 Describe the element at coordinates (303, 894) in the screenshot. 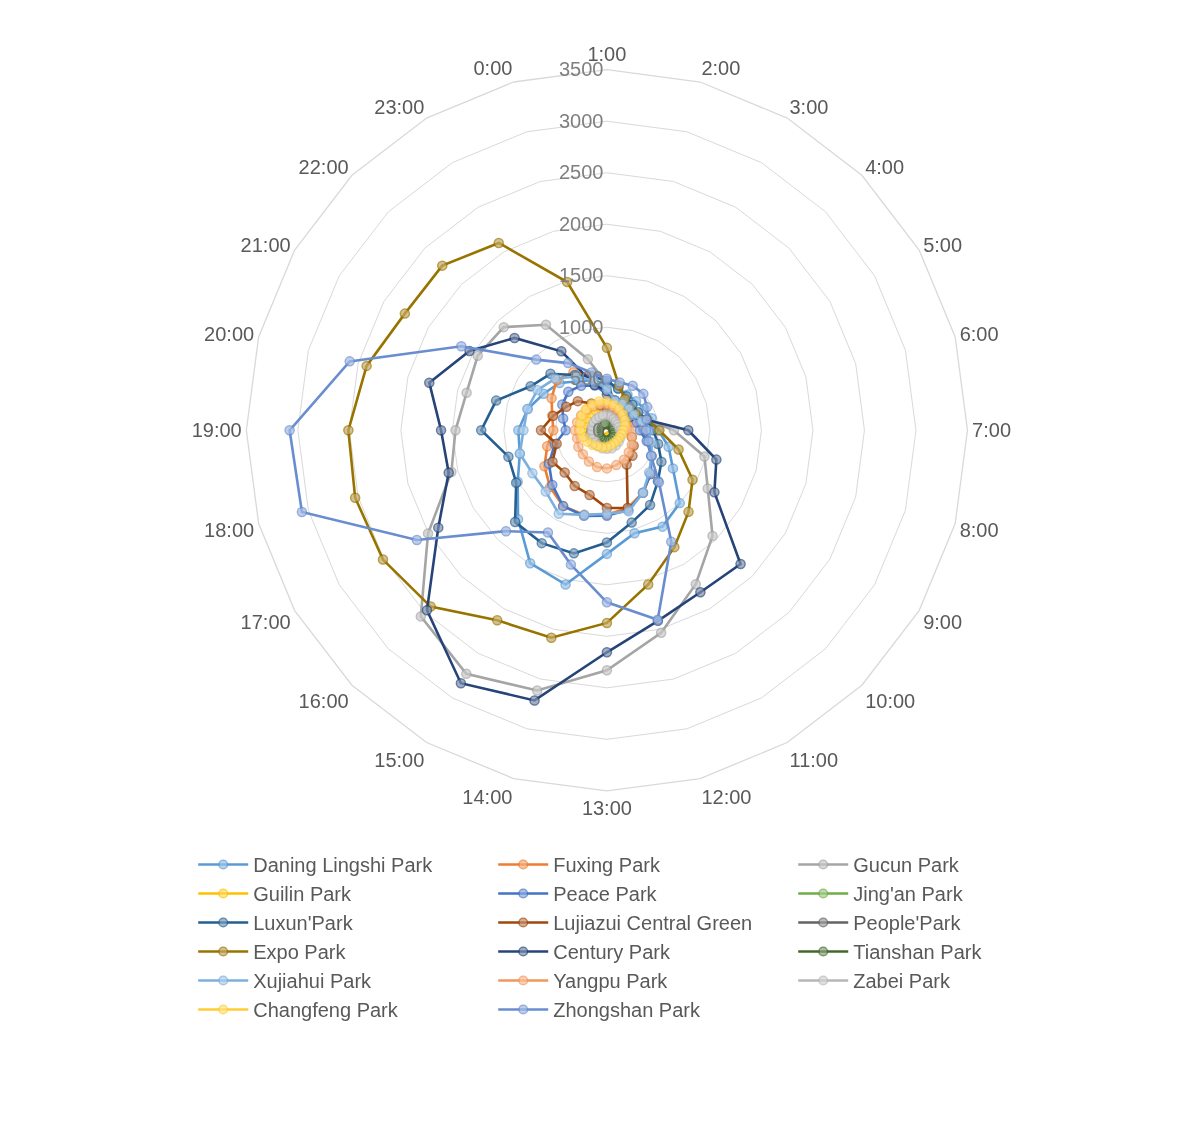

I see `legend-label: Guilin Park` at that location.